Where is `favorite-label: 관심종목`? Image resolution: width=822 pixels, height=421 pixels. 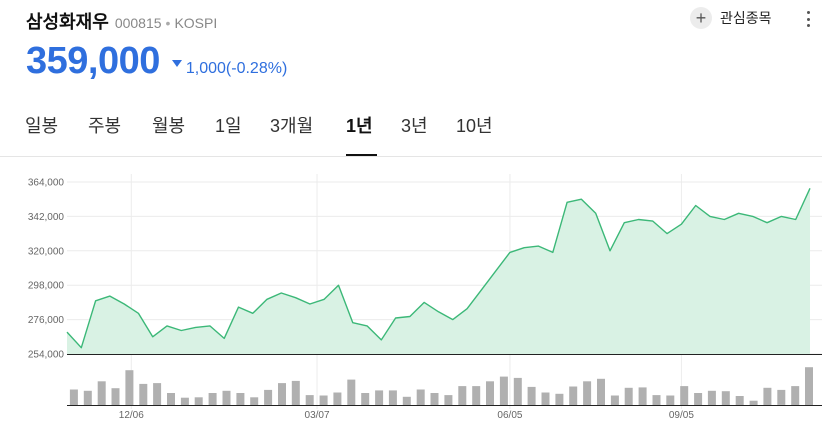 favorite-label: 관심종목 is located at coordinates (746, 18).